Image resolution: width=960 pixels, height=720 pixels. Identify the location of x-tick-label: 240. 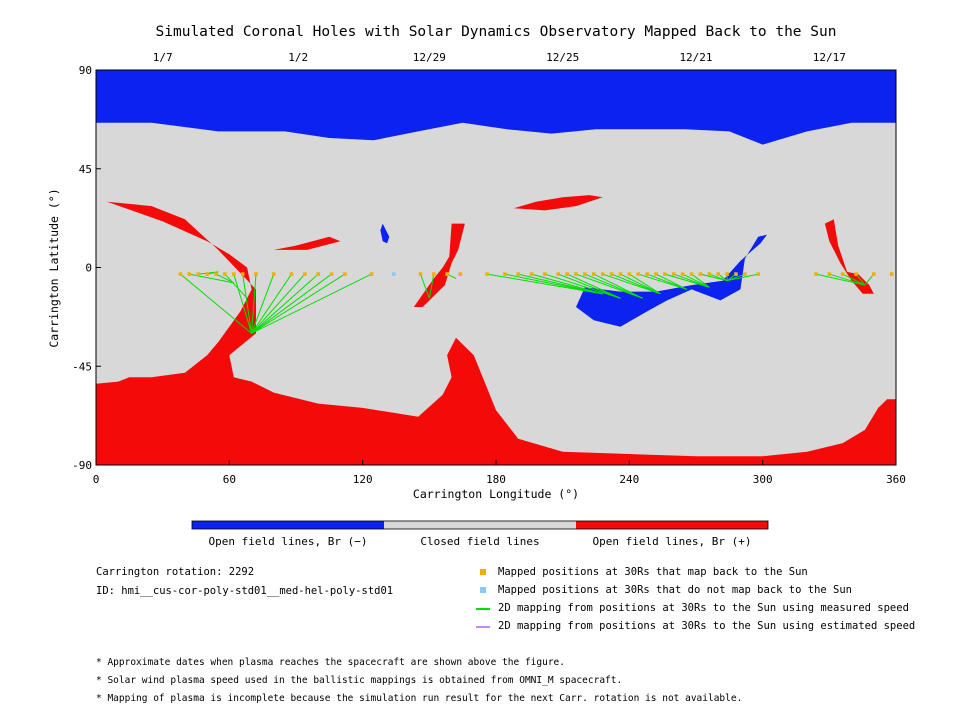
(629, 479).